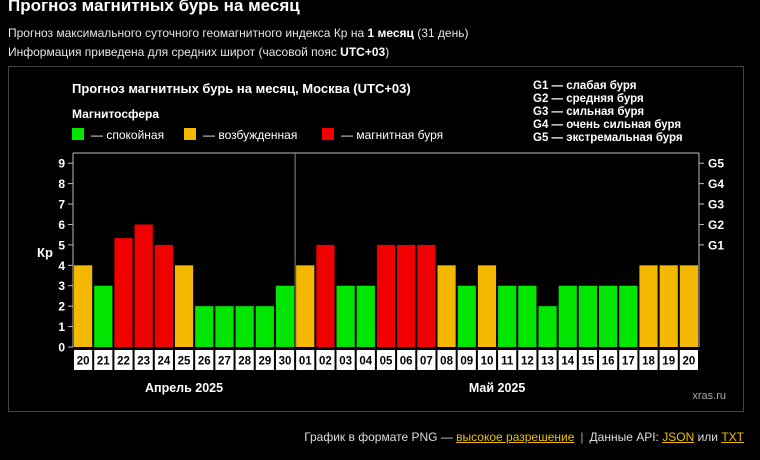 The image size is (760, 460). What do you see at coordinates (103, 362) in the screenshot?
I see `x-tick-label-1: 21` at bounding box center [103, 362].